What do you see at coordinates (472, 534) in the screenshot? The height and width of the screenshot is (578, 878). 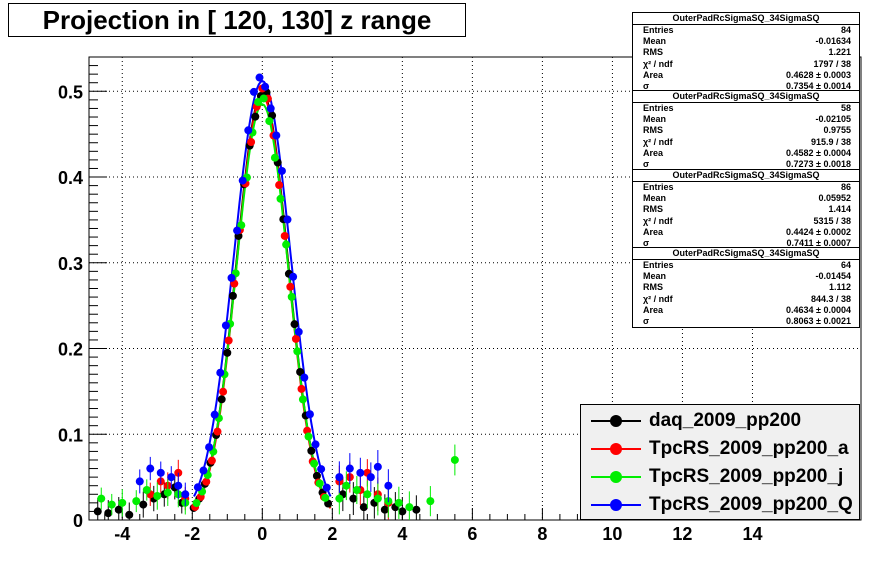 I see `x-tick-label: 6` at bounding box center [472, 534].